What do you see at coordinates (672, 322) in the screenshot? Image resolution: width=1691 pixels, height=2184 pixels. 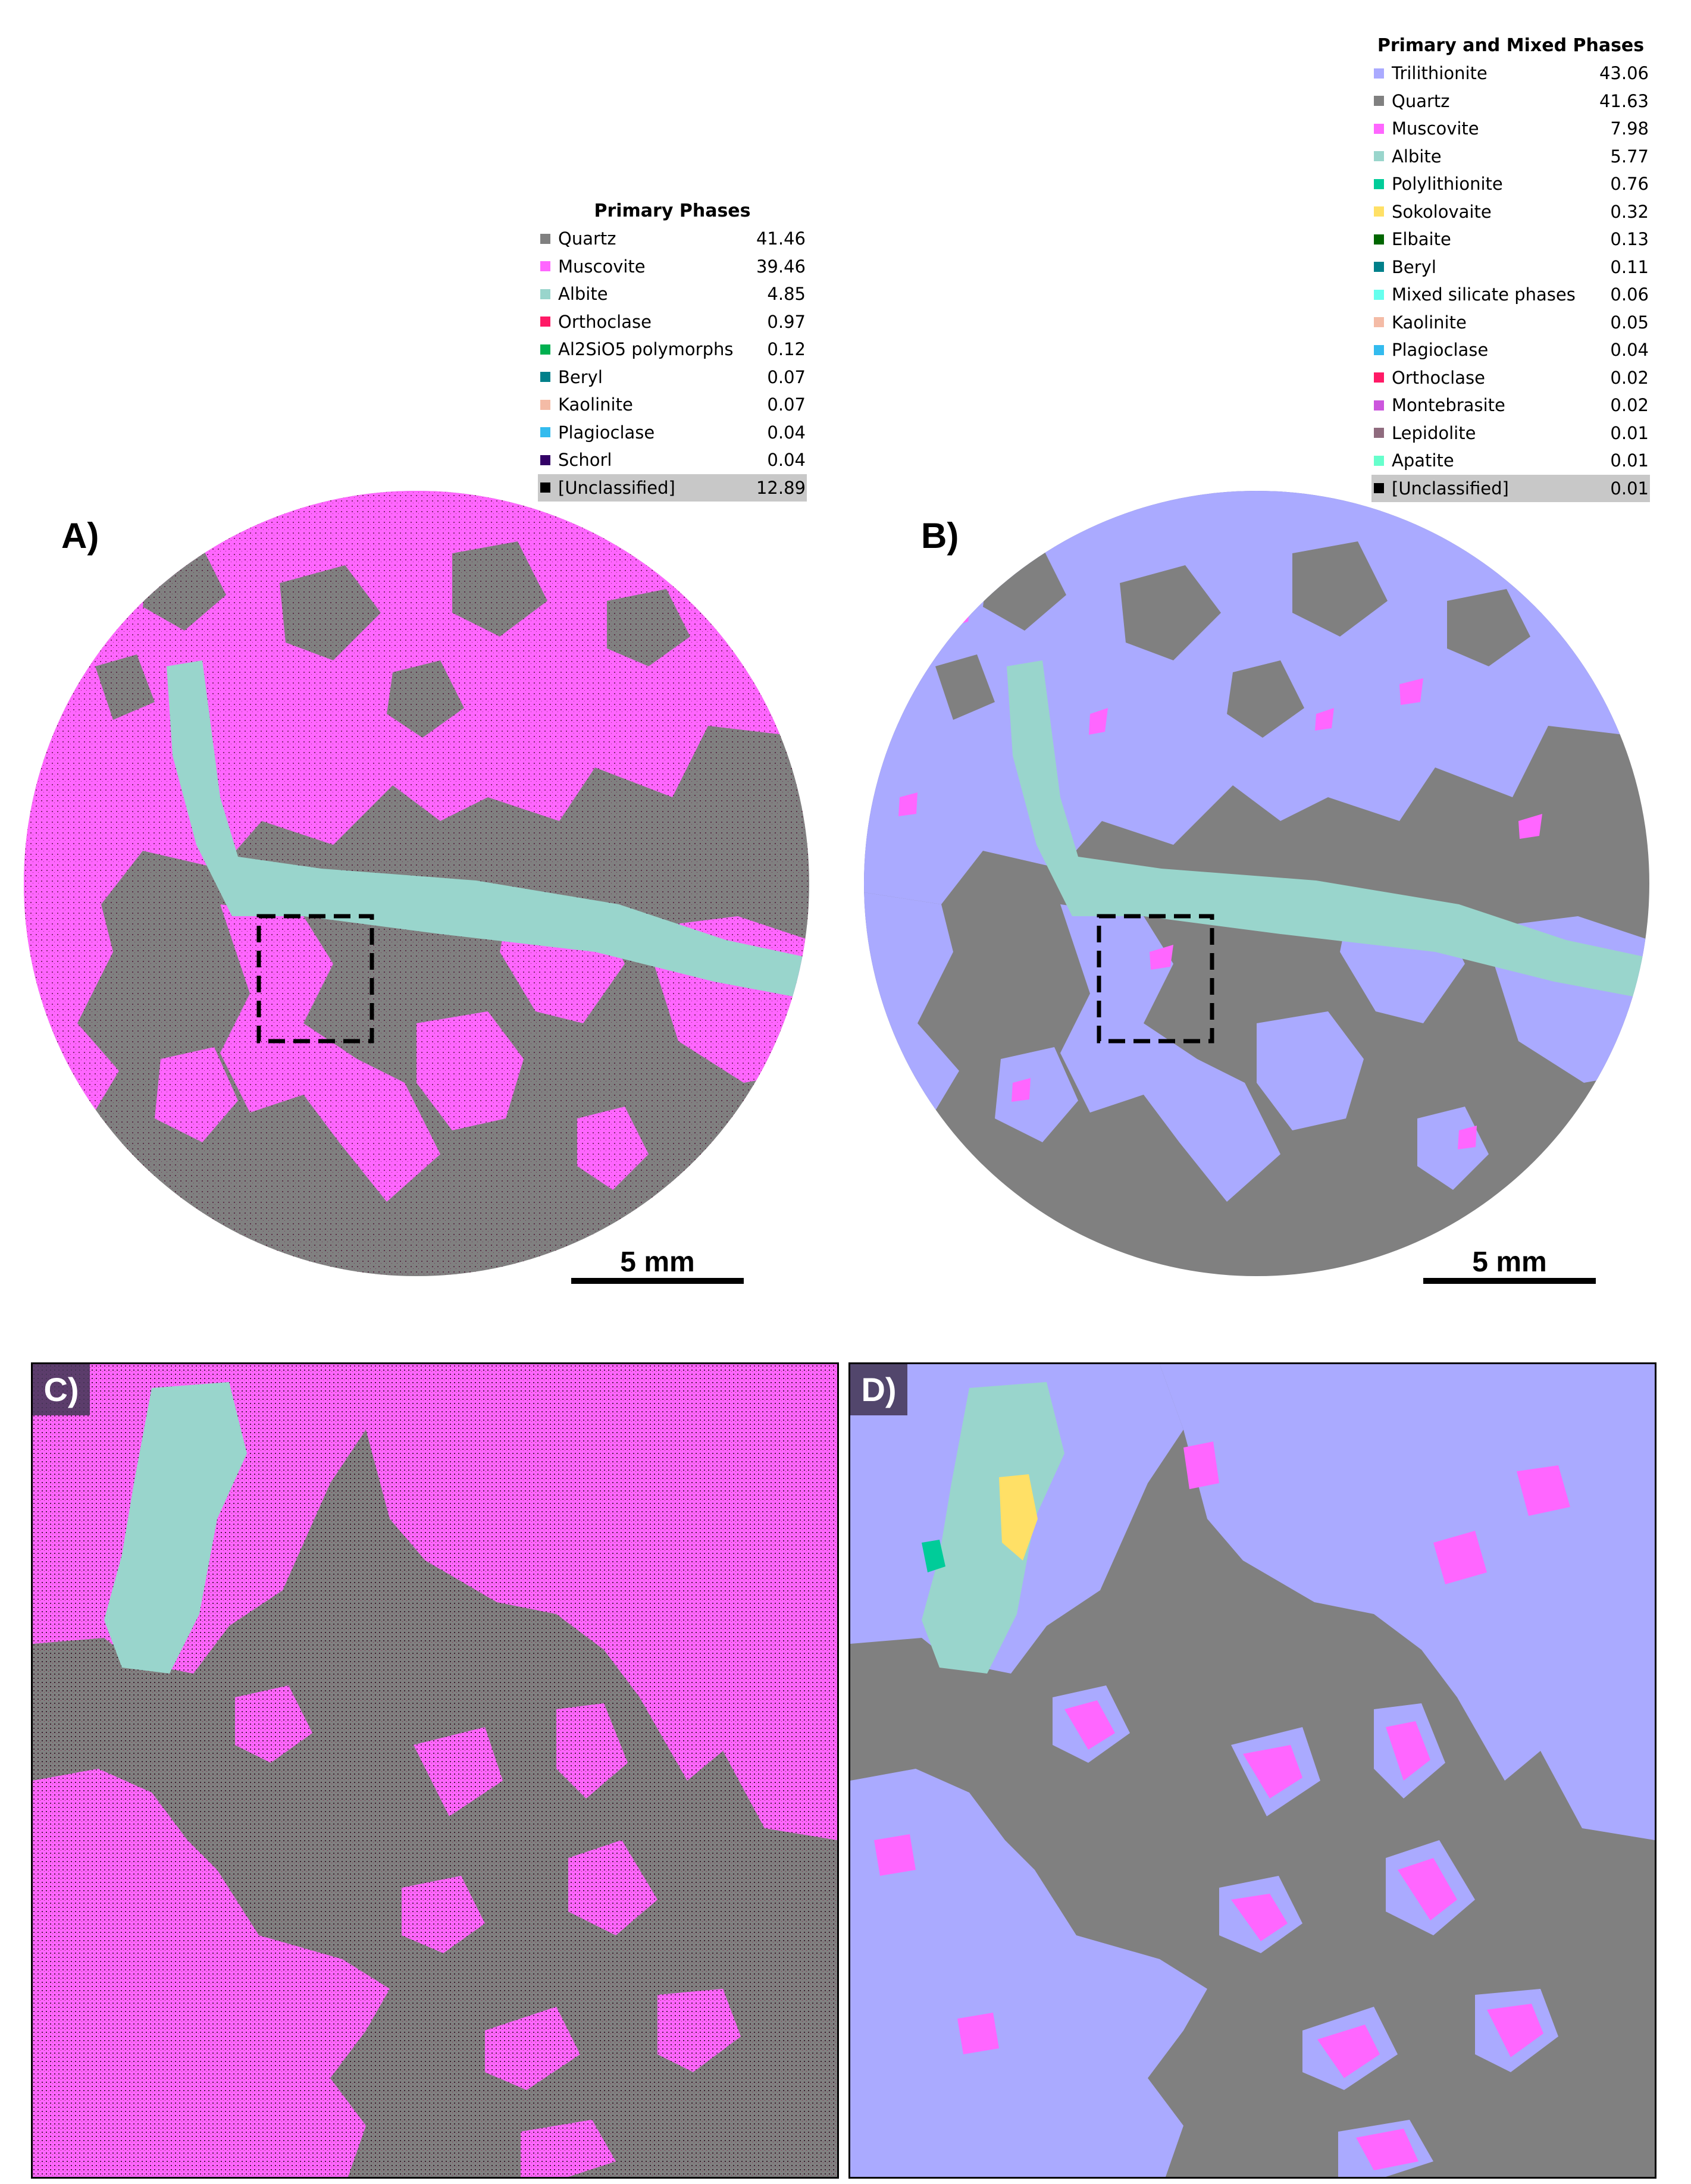 I see `legend-item: Orthoclase 0.97` at bounding box center [672, 322].